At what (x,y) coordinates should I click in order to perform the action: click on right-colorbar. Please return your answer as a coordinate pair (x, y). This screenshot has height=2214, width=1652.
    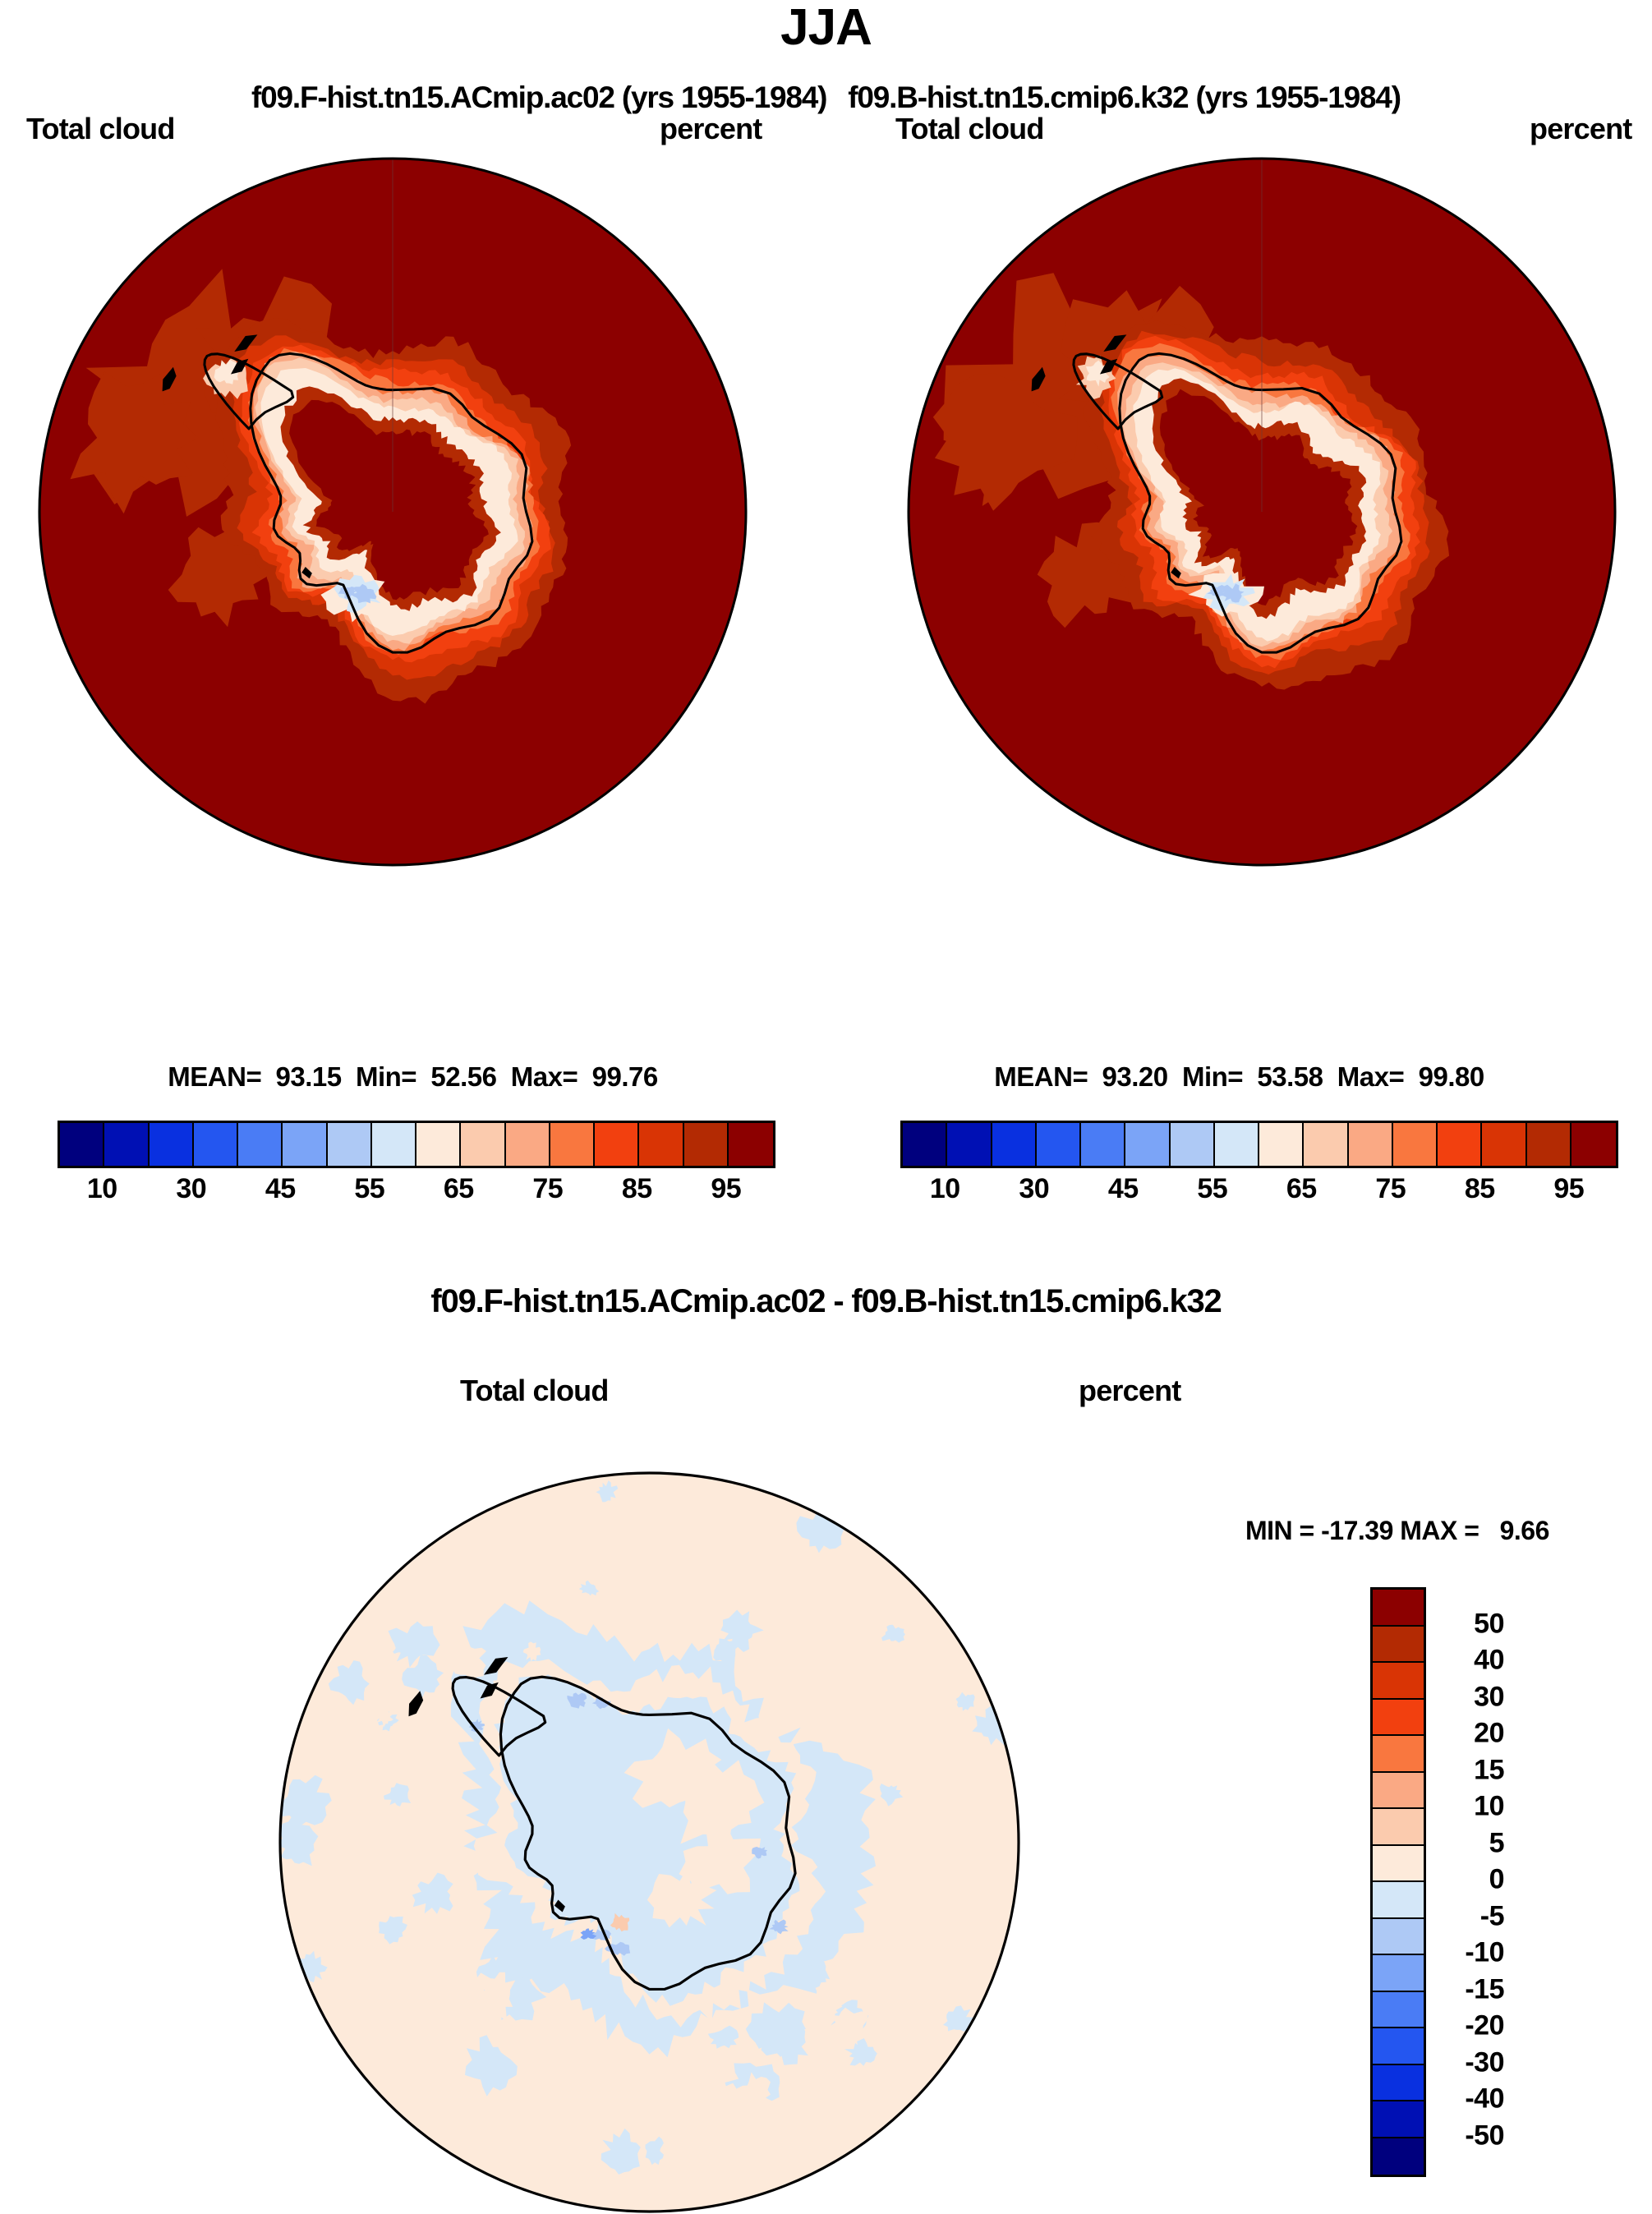
    Looking at the image, I should click on (1259, 1144).